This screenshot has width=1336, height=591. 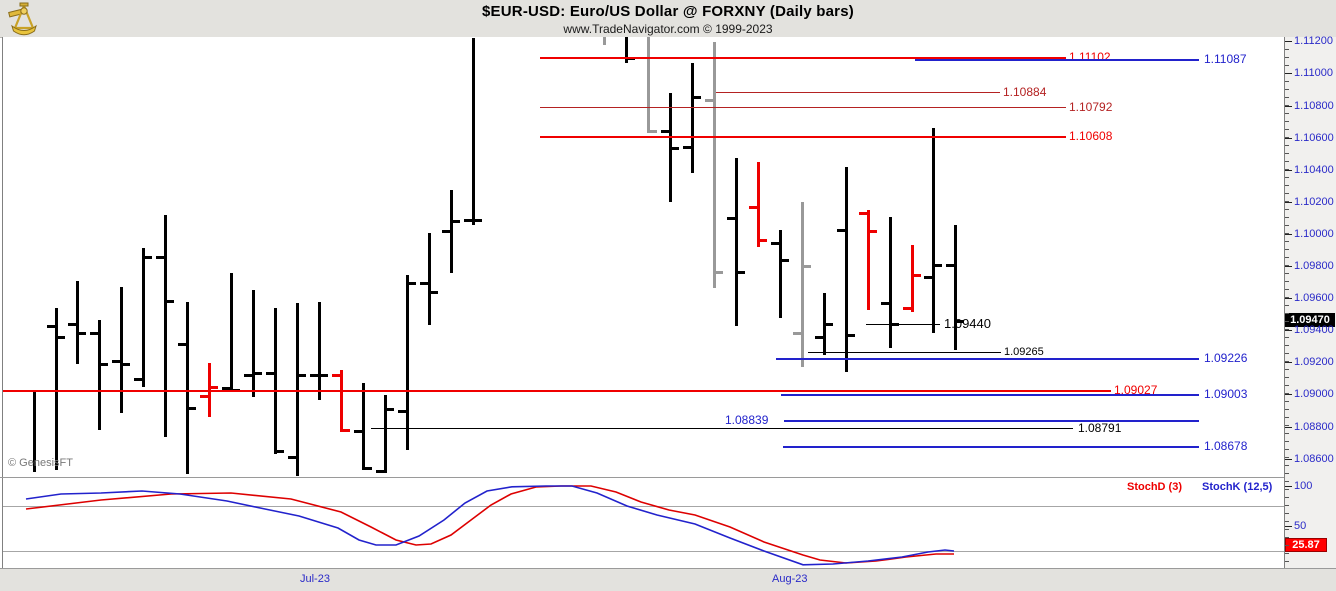 What do you see at coordinates (1226, 446) in the screenshot?
I see `price-level-label: 1.08678` at bounding box center [1226, 446].